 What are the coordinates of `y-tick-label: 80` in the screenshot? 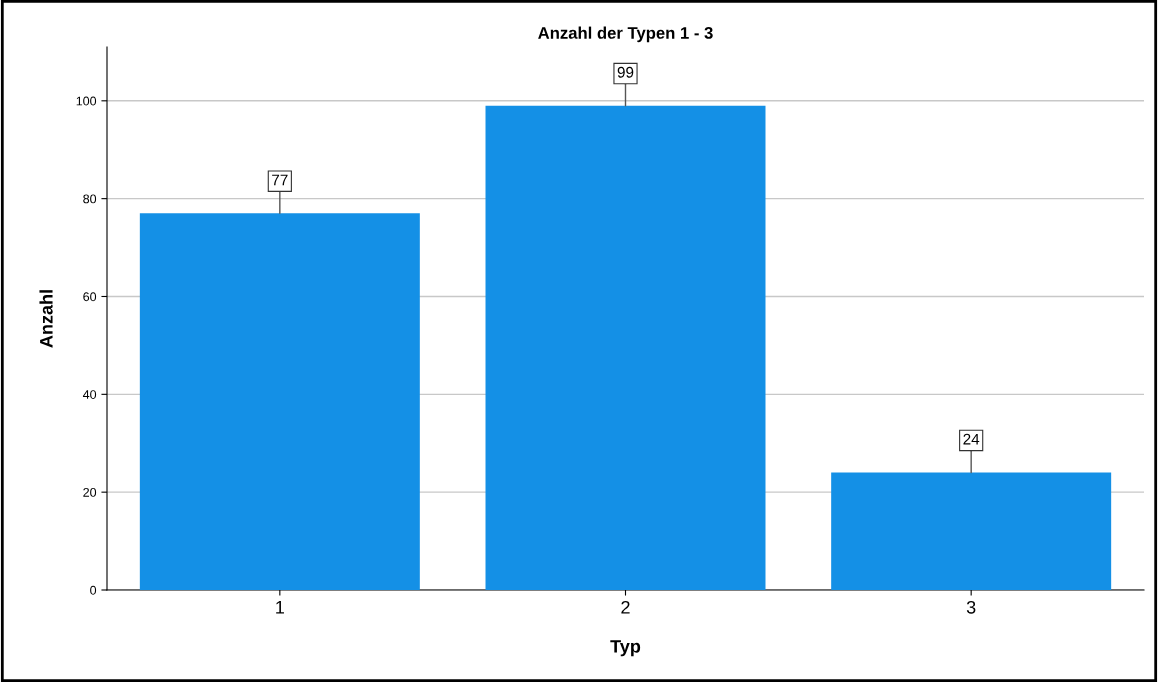 It's located at (90, 199).